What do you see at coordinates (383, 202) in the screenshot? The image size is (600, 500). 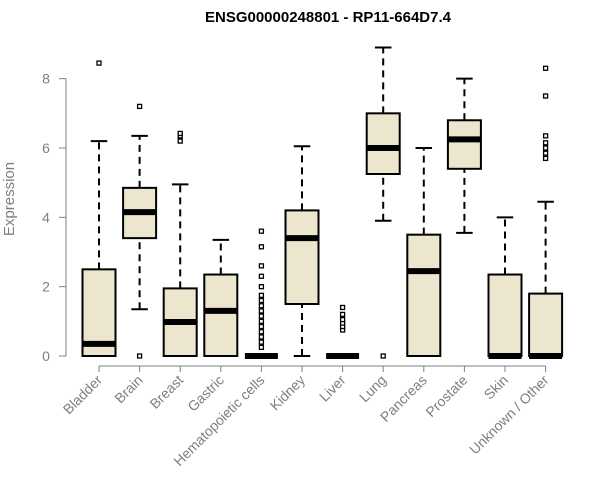 I see `box-lung` at bounding box center [383, 202].